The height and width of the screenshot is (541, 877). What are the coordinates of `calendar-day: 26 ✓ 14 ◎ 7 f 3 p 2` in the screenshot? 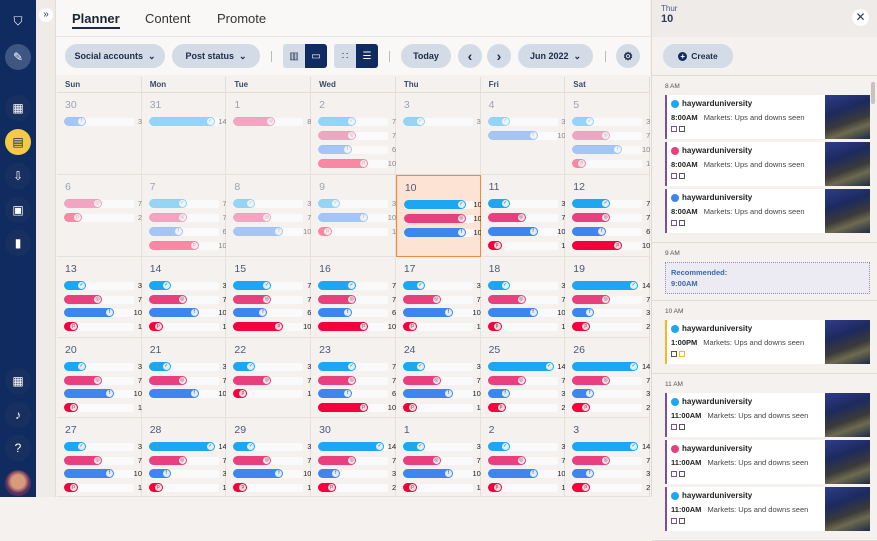 It's located at (607, 378).